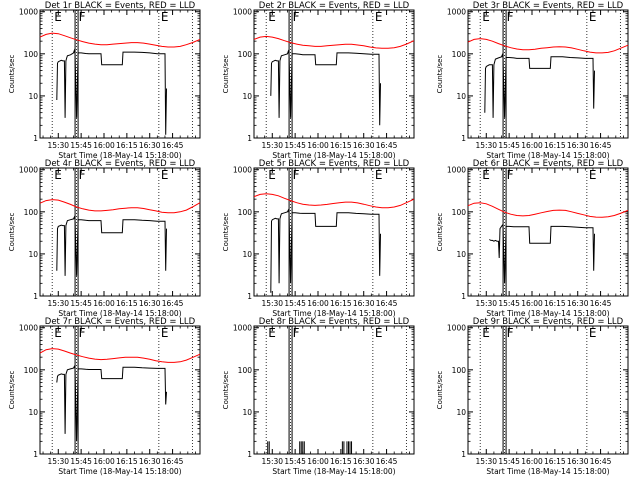 The height and width of the screenshot is (480, 640). Describe the element at coordinates (548, 6) in the screenshot. I see `chart-title: Det 3r BLACK = Events, RED = LLD` at that location.